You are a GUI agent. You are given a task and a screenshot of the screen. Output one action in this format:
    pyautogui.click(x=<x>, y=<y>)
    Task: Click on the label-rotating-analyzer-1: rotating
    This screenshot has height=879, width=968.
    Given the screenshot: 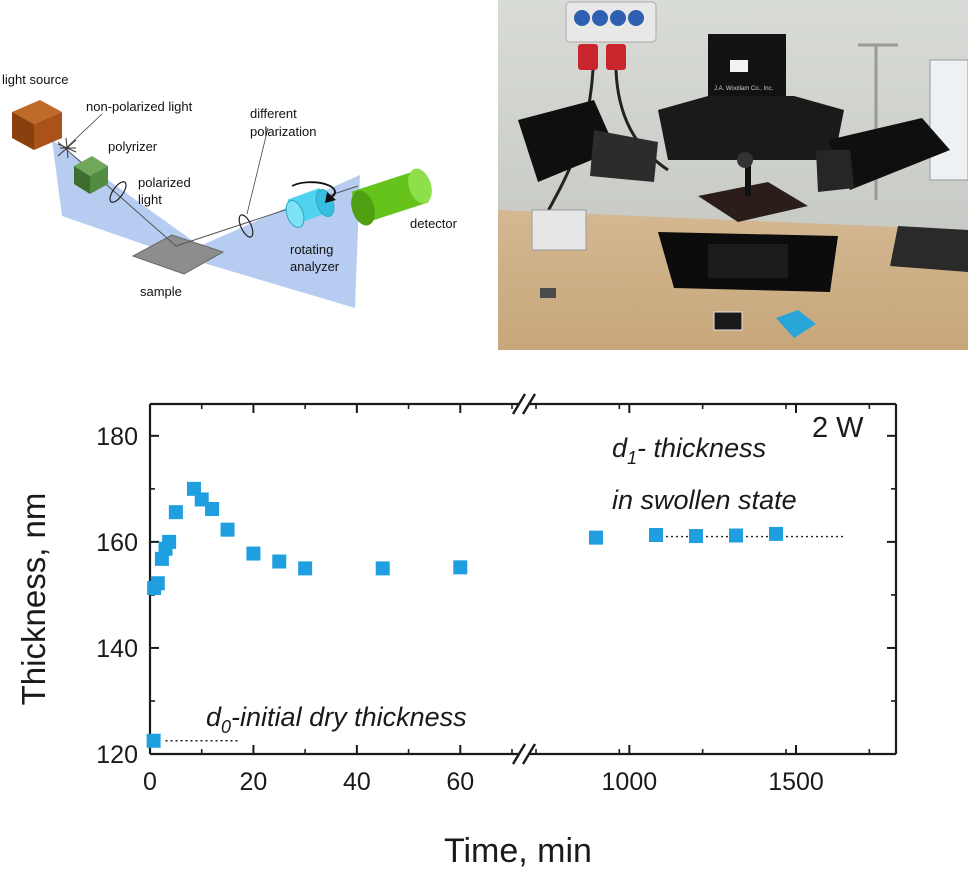 What is the action you would take?
    pyautogui.click(x=311, y=249)
    